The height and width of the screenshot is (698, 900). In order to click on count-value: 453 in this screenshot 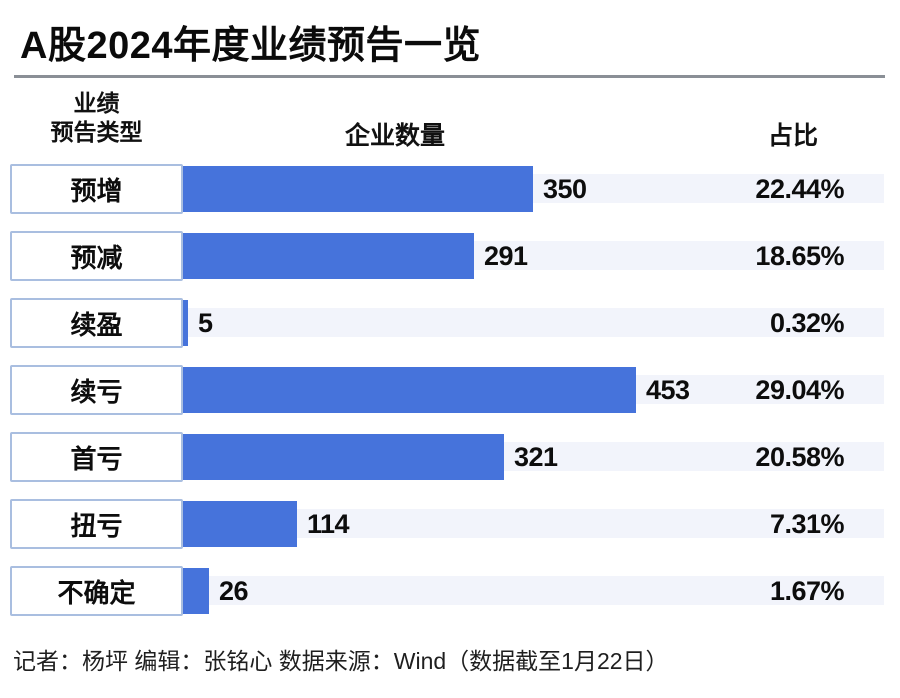, I will do `click(668, 389)`.